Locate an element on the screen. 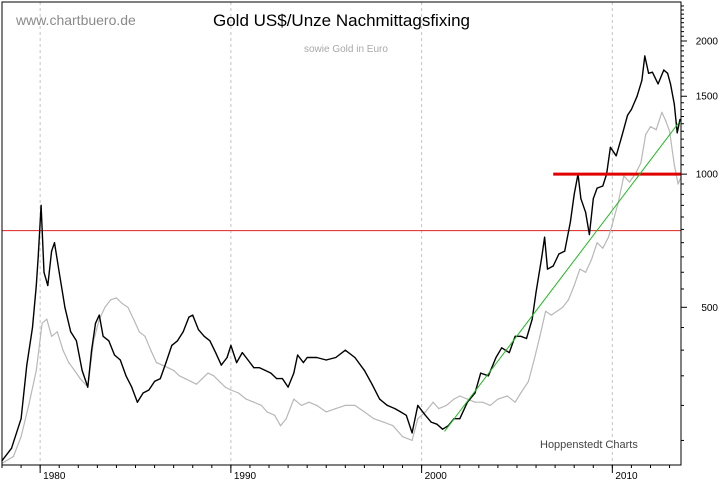 This screenshot has width=723, height=482. y-tick-label: 1000 is located at coordinates (707, 175).